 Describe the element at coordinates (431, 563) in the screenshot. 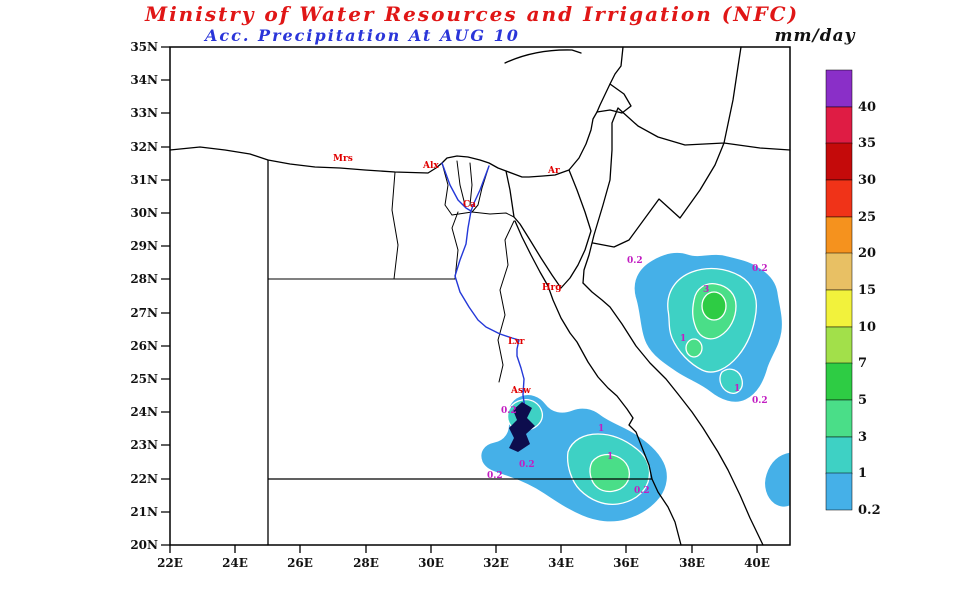

I see `lon-label: 30E` at that location.